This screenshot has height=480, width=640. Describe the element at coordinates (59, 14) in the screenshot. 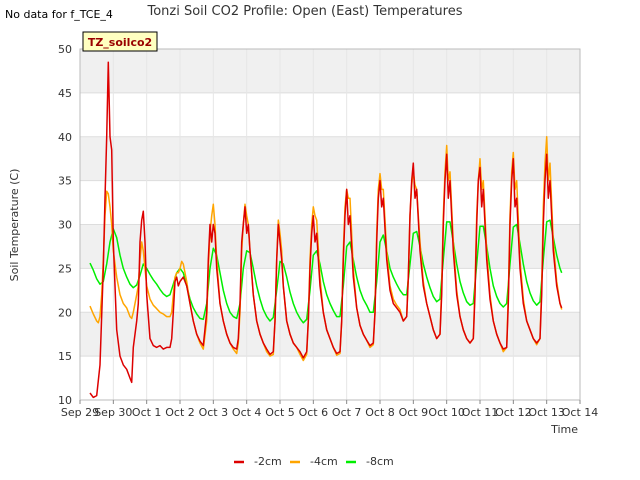

I see `no-data-note: No data for f_TCE_4` at that location.